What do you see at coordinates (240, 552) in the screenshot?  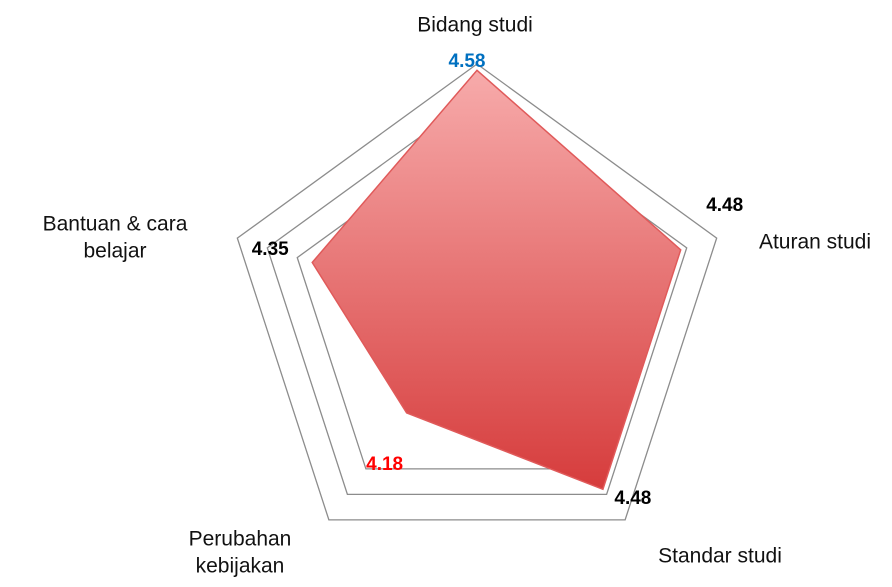 I see `category-label: Perubahan kebijakan` at bounding box center [240, 552].